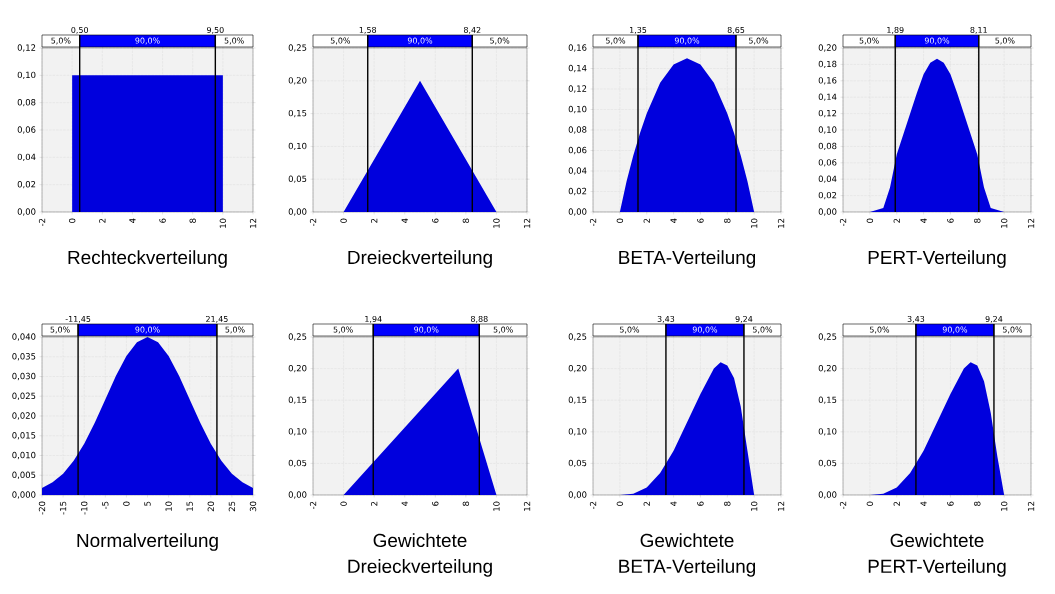  What do you see at coordinates (24, 337) in the screenshot?
I see `y-tick-label: 0,040` at bounding box center [24, 337].